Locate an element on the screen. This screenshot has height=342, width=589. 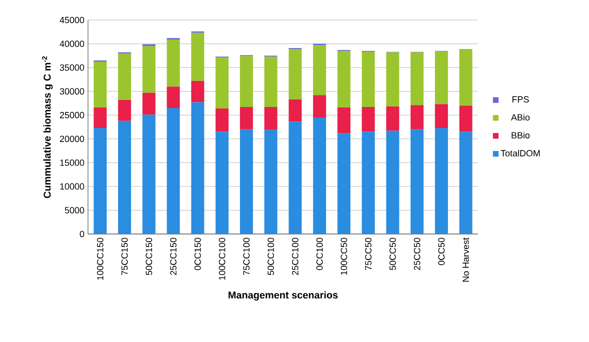
y-tick-label: 30000 is located at coordinates (72, 91).